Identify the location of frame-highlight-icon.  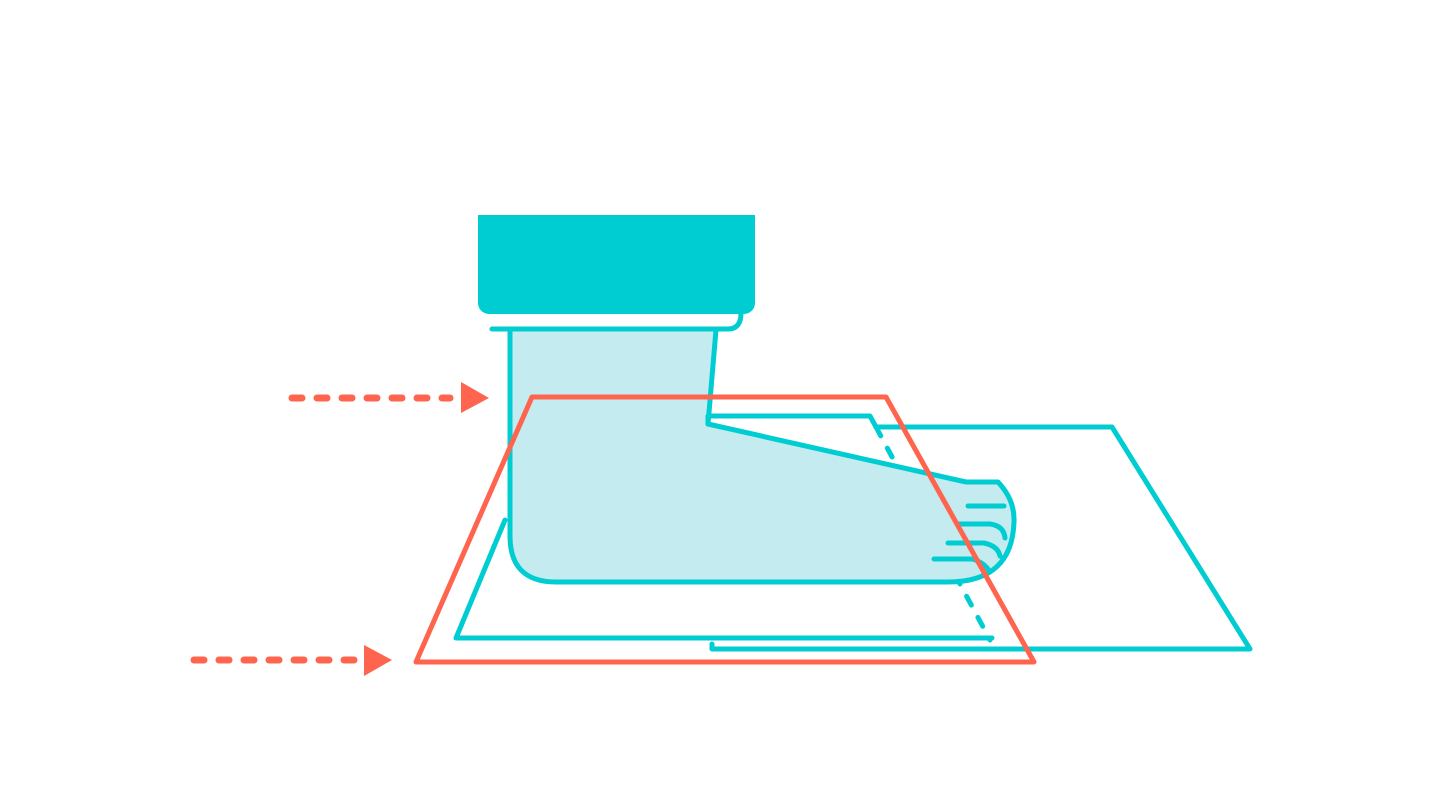
(725, 529).